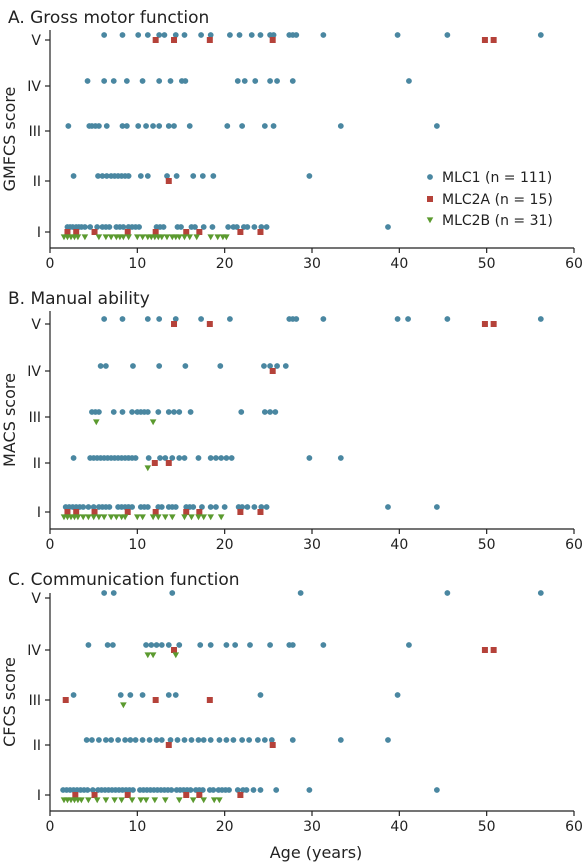 The width and height of the screenshot is (584, 866). What do you see at coordinates (9, 420) in the screenshot?
I see `y-axis-title: MACS score` at bounding box center [9, 420].